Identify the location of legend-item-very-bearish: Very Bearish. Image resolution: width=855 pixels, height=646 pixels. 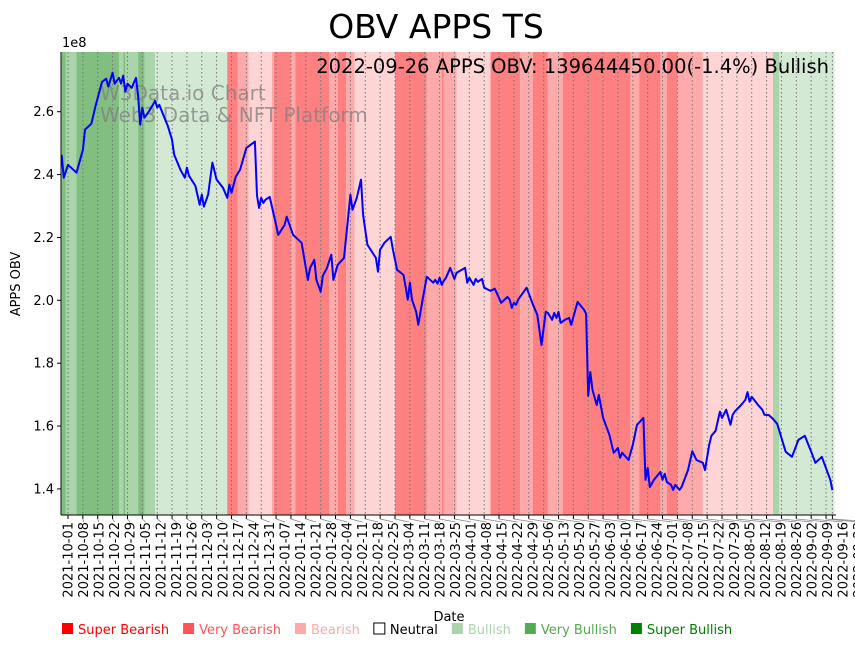
(232, 630).